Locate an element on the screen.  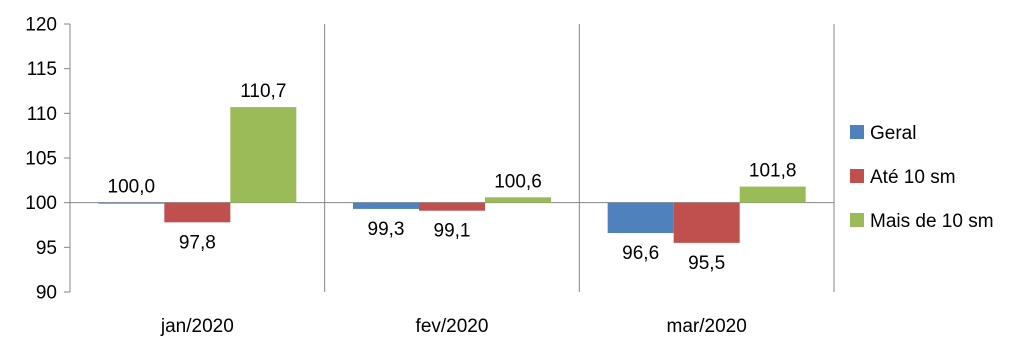
data-label: 99,3 is located at coordinates (386, 229).